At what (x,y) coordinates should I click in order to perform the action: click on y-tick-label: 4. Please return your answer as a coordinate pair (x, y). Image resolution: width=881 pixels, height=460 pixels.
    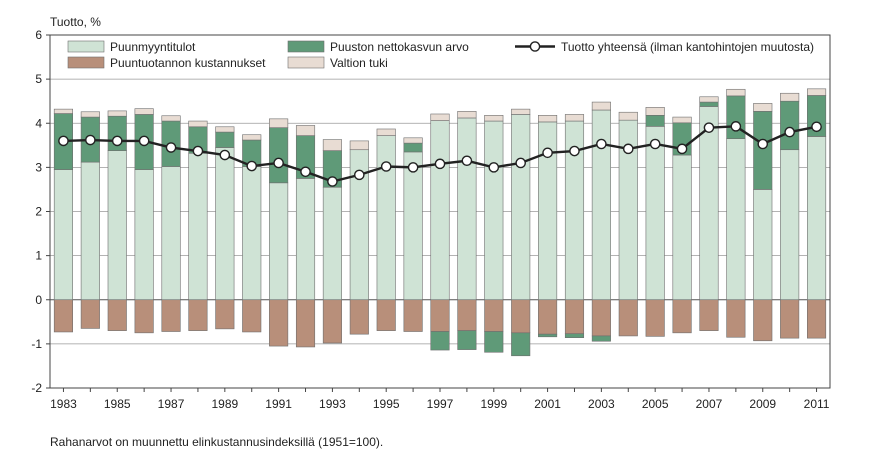
    Looking at the image, I should click on (38, 123).